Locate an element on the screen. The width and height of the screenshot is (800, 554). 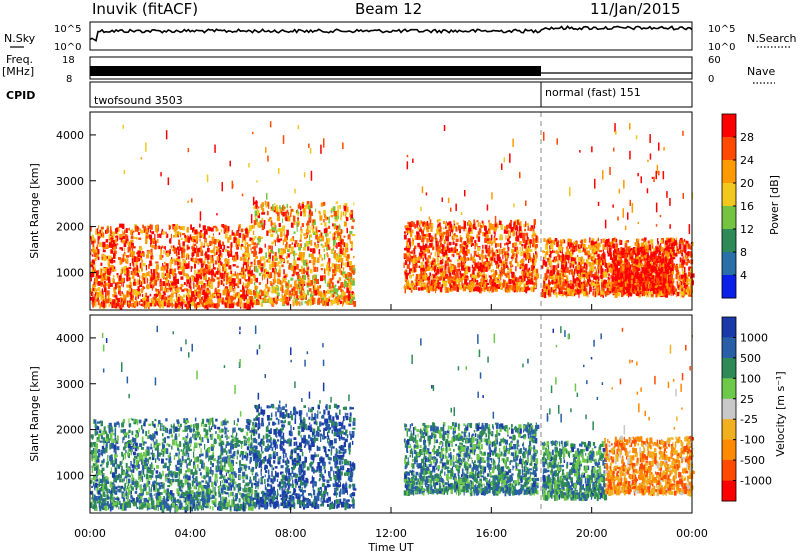
nsky-line is located at coordinates (391, 33).